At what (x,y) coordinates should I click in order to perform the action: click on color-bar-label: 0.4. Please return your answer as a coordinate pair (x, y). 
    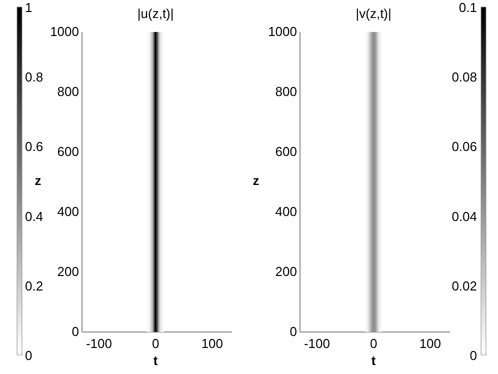
    Looking at the image, I should click on (34, 216).